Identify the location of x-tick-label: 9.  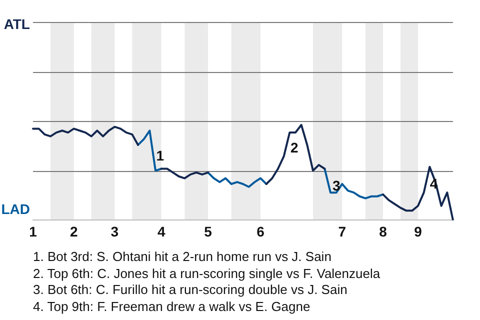
(418, 231).